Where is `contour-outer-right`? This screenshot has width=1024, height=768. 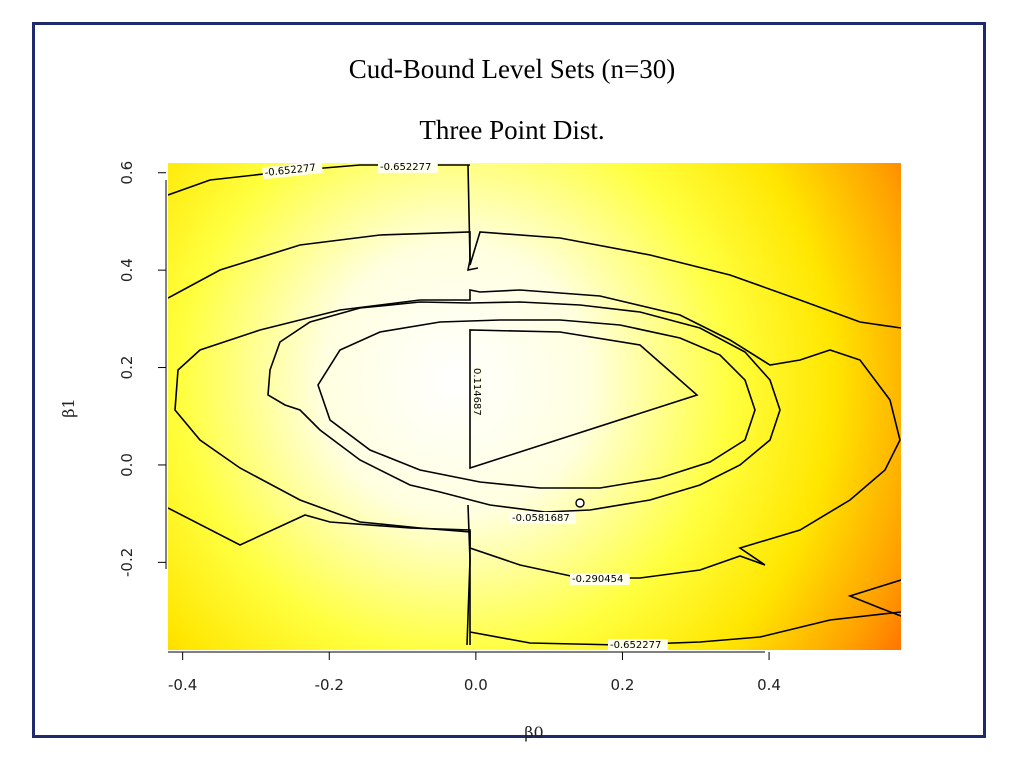
contour-outer-right is located at coordinates (874, 598).